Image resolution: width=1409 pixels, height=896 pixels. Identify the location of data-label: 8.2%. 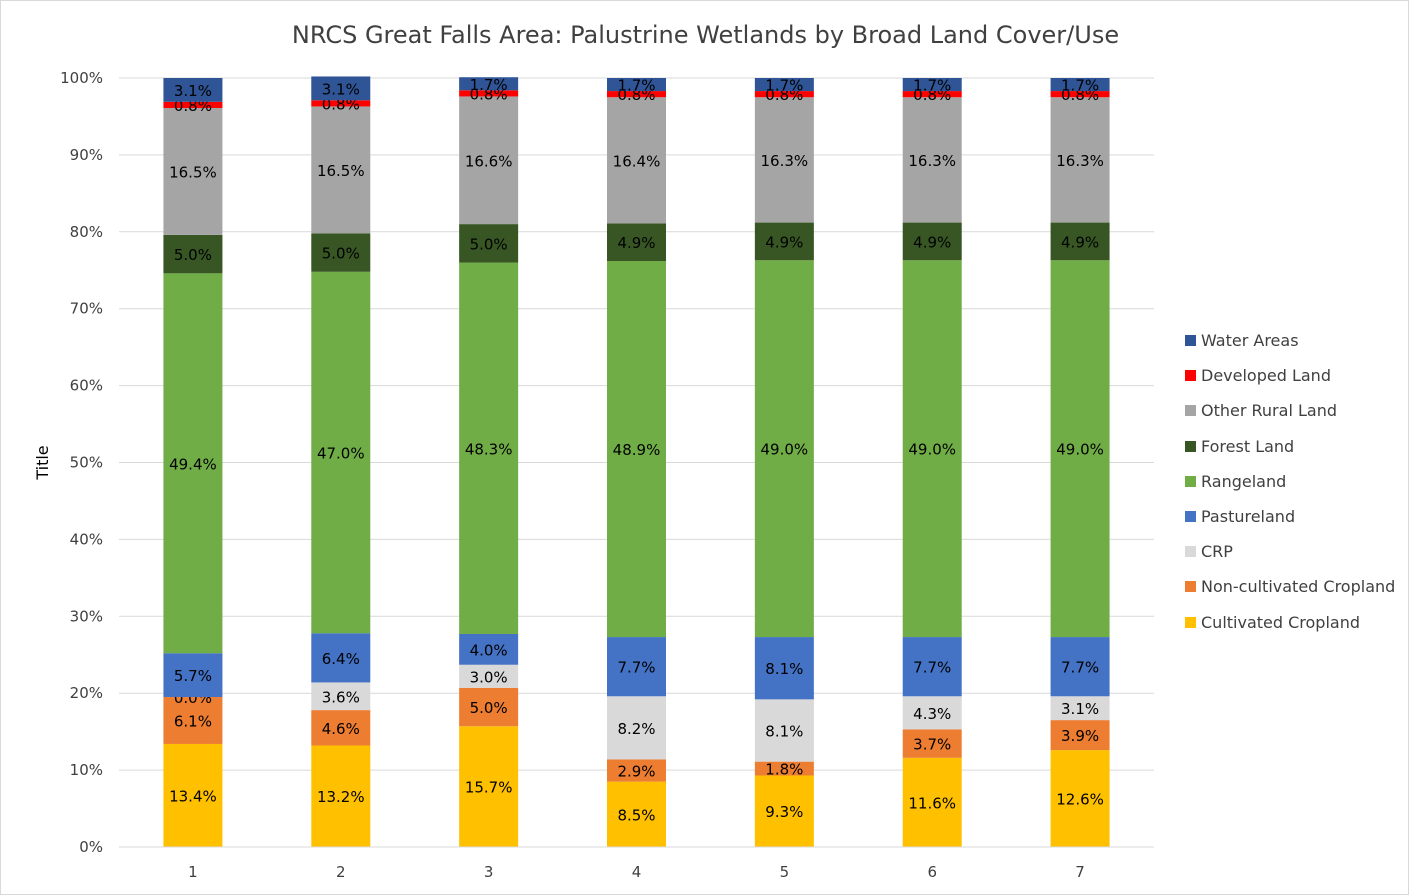
(636, 729).